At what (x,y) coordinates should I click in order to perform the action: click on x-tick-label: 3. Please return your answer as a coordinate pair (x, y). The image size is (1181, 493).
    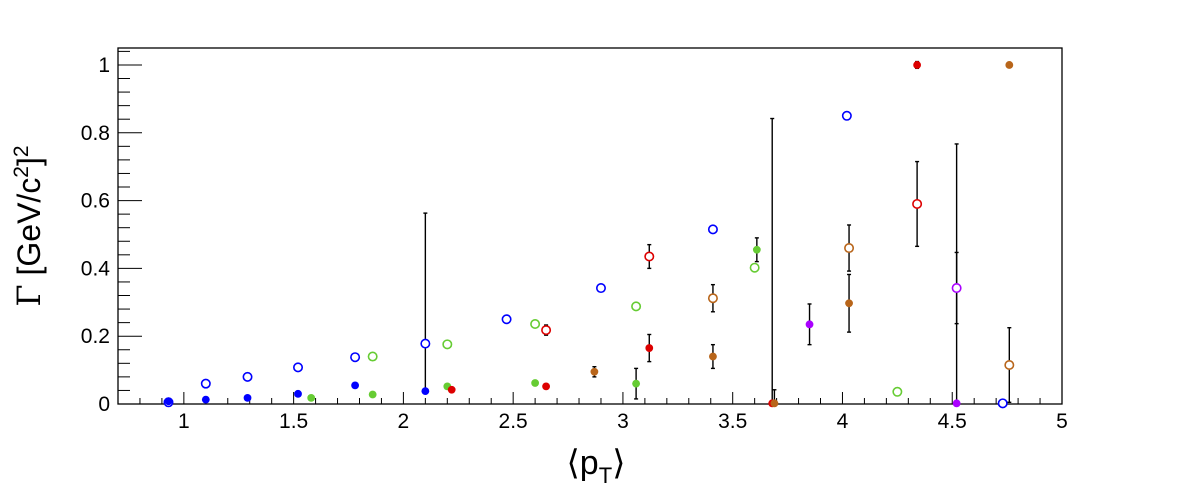
    Looking at the image, I should click on (623, 421).